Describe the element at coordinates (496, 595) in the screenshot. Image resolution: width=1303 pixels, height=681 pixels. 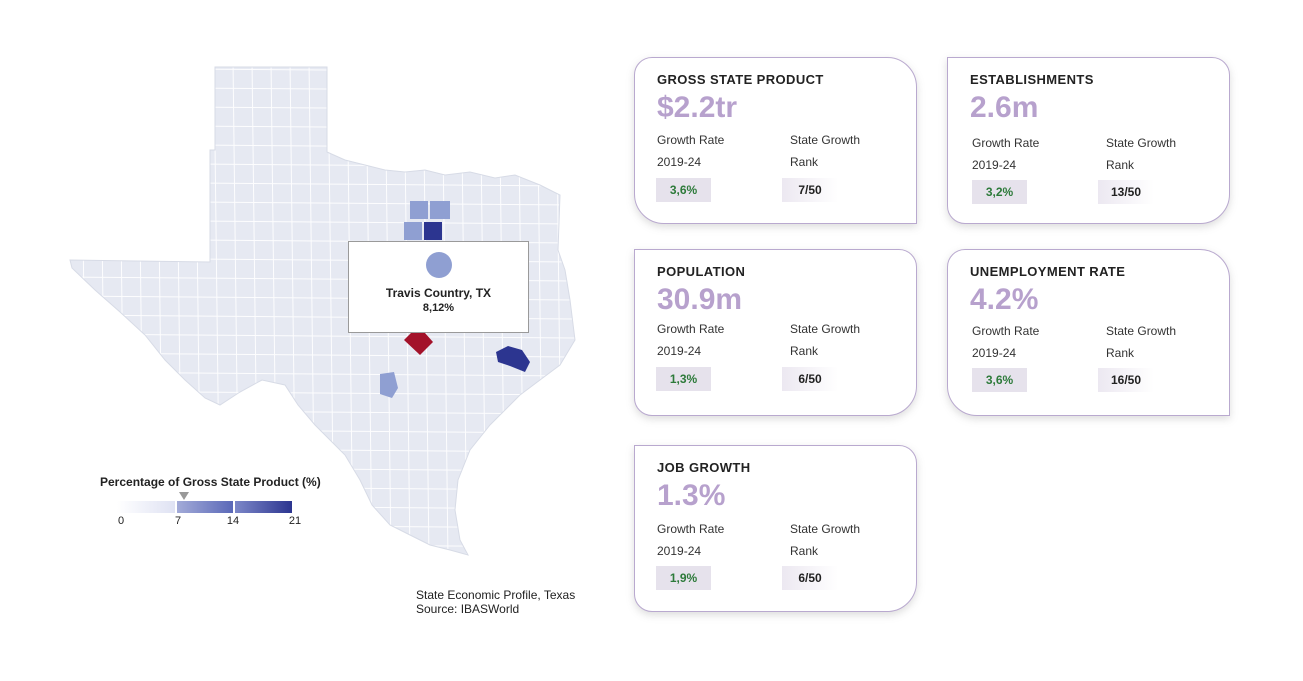
I see `source-line-1: State Economic Profile, Texas` at that location.